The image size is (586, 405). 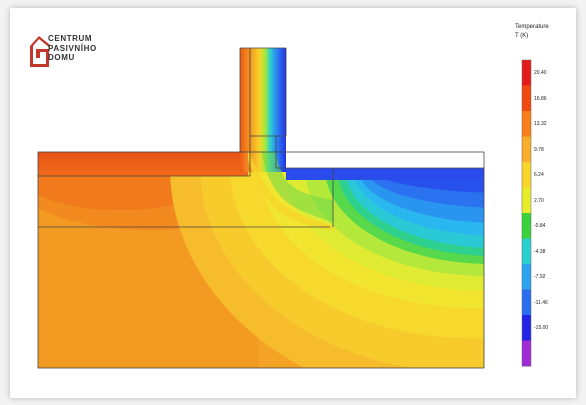 I want to click on logo-line-1: CENTRUM, so click(x=70, y=38).